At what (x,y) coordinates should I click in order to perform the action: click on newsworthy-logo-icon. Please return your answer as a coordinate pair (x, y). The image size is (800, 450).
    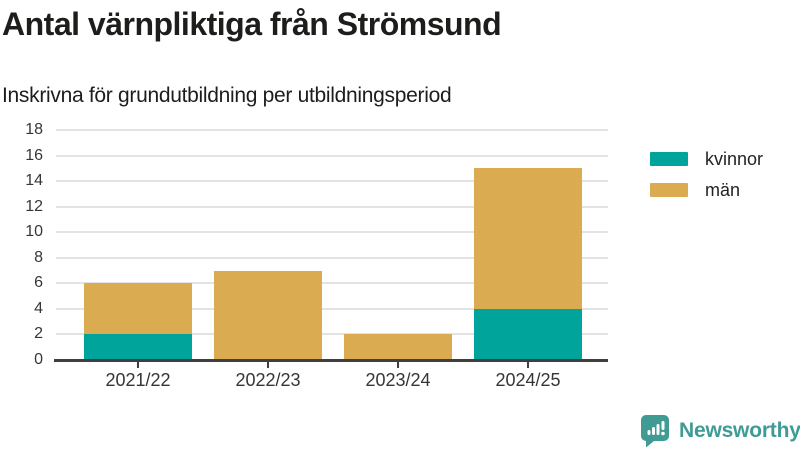
    Looking at the image, I should click on (655, 431).